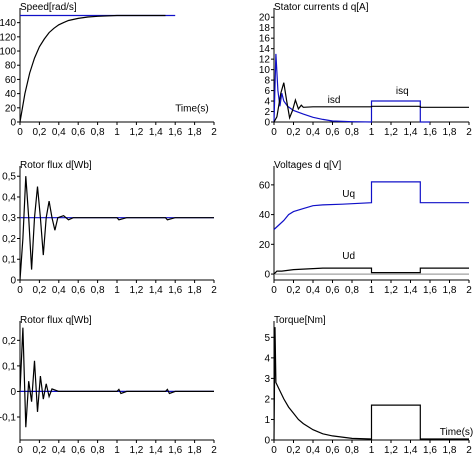 The width and height of the screenshot is (474, 458). I want to click on y-tick-label: 0,1, so click(9, 366).